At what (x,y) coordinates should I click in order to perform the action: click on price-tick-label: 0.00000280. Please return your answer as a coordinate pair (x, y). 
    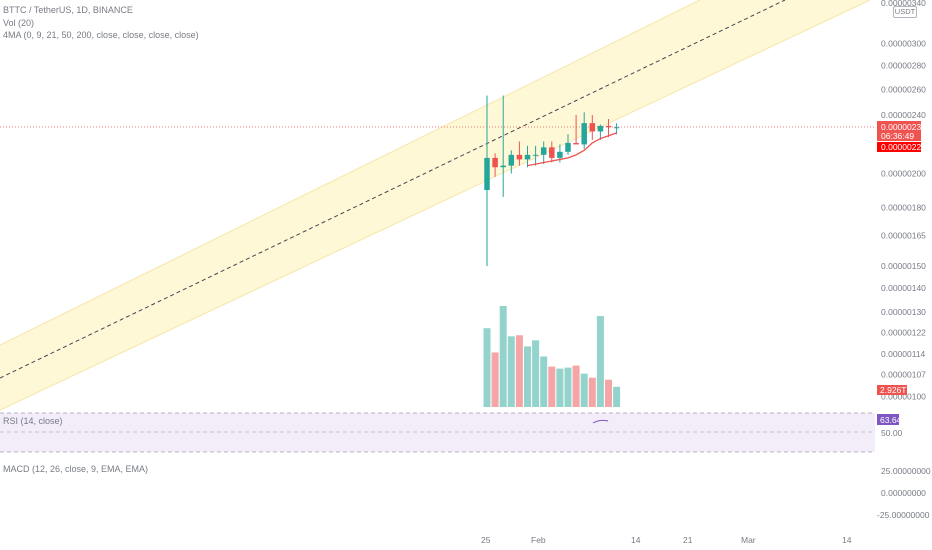
    Looking at the image, I should click on (903, 65).